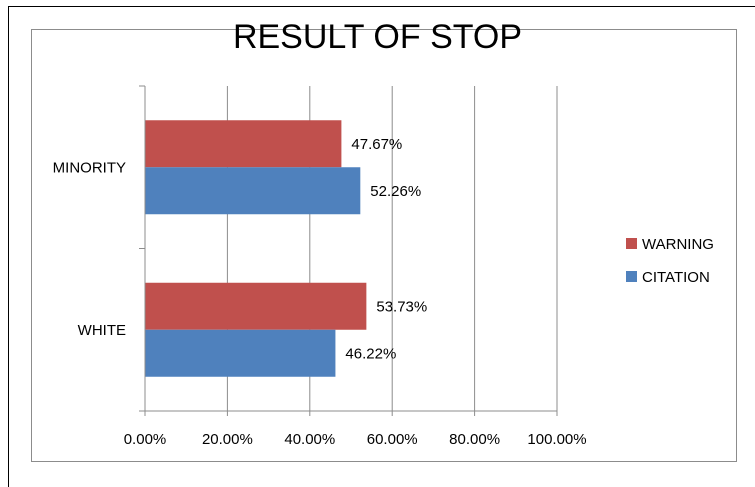  What do you see at coordinates (395, 191) in the screenshot?
I see `data-label: 52.26%` at bounding box center [395, 191].